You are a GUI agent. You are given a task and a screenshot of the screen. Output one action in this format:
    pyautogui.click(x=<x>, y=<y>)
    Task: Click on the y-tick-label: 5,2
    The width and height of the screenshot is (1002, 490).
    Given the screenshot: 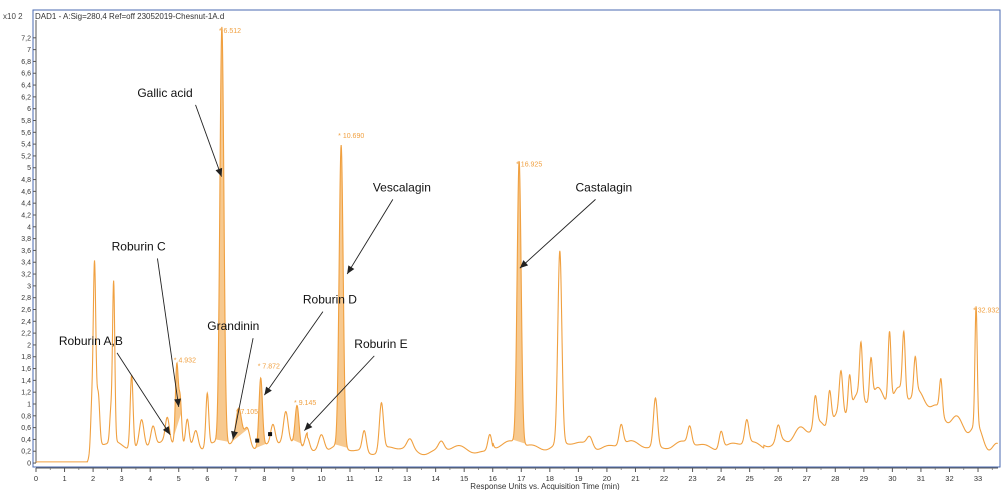 What is the action you would take?
    pyautogui.click(x=26, y=156)
    